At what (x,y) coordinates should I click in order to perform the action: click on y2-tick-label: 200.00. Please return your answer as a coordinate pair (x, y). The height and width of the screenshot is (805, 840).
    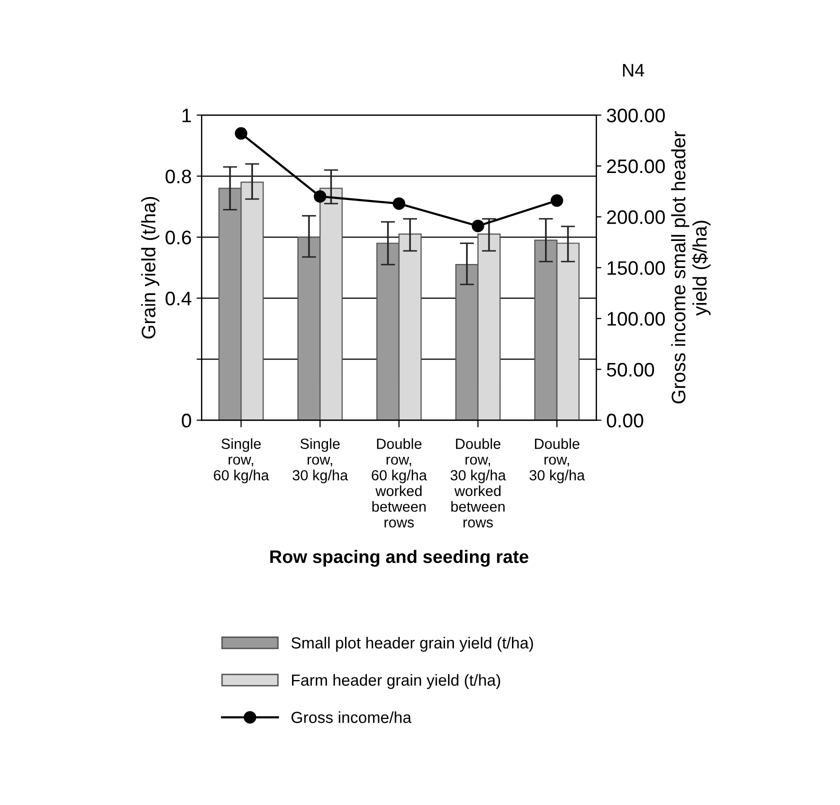
    Looking at the image, I should click on (636, 217).